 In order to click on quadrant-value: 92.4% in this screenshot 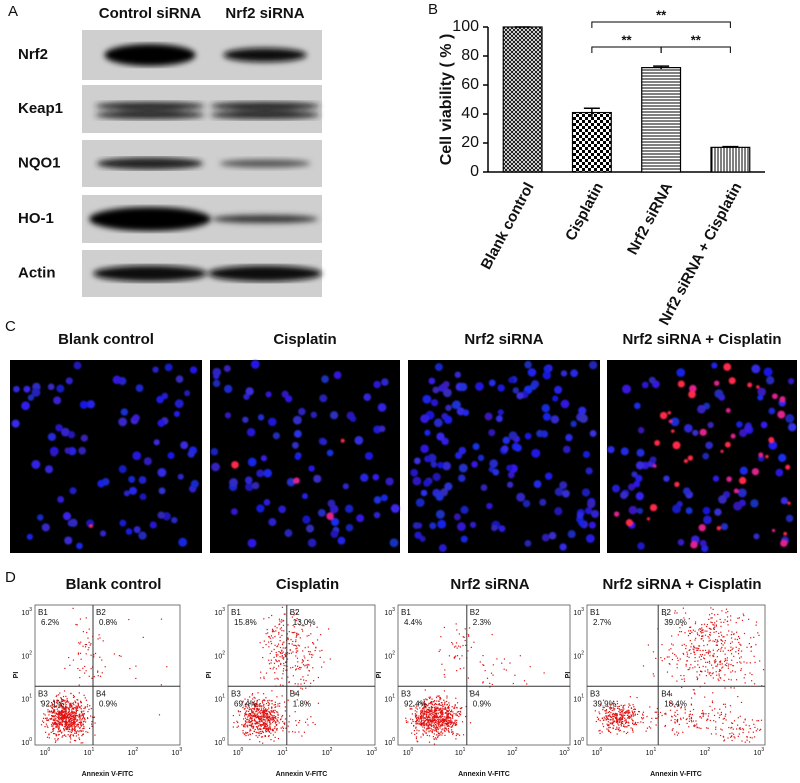, I will do `click(415, 703)`.